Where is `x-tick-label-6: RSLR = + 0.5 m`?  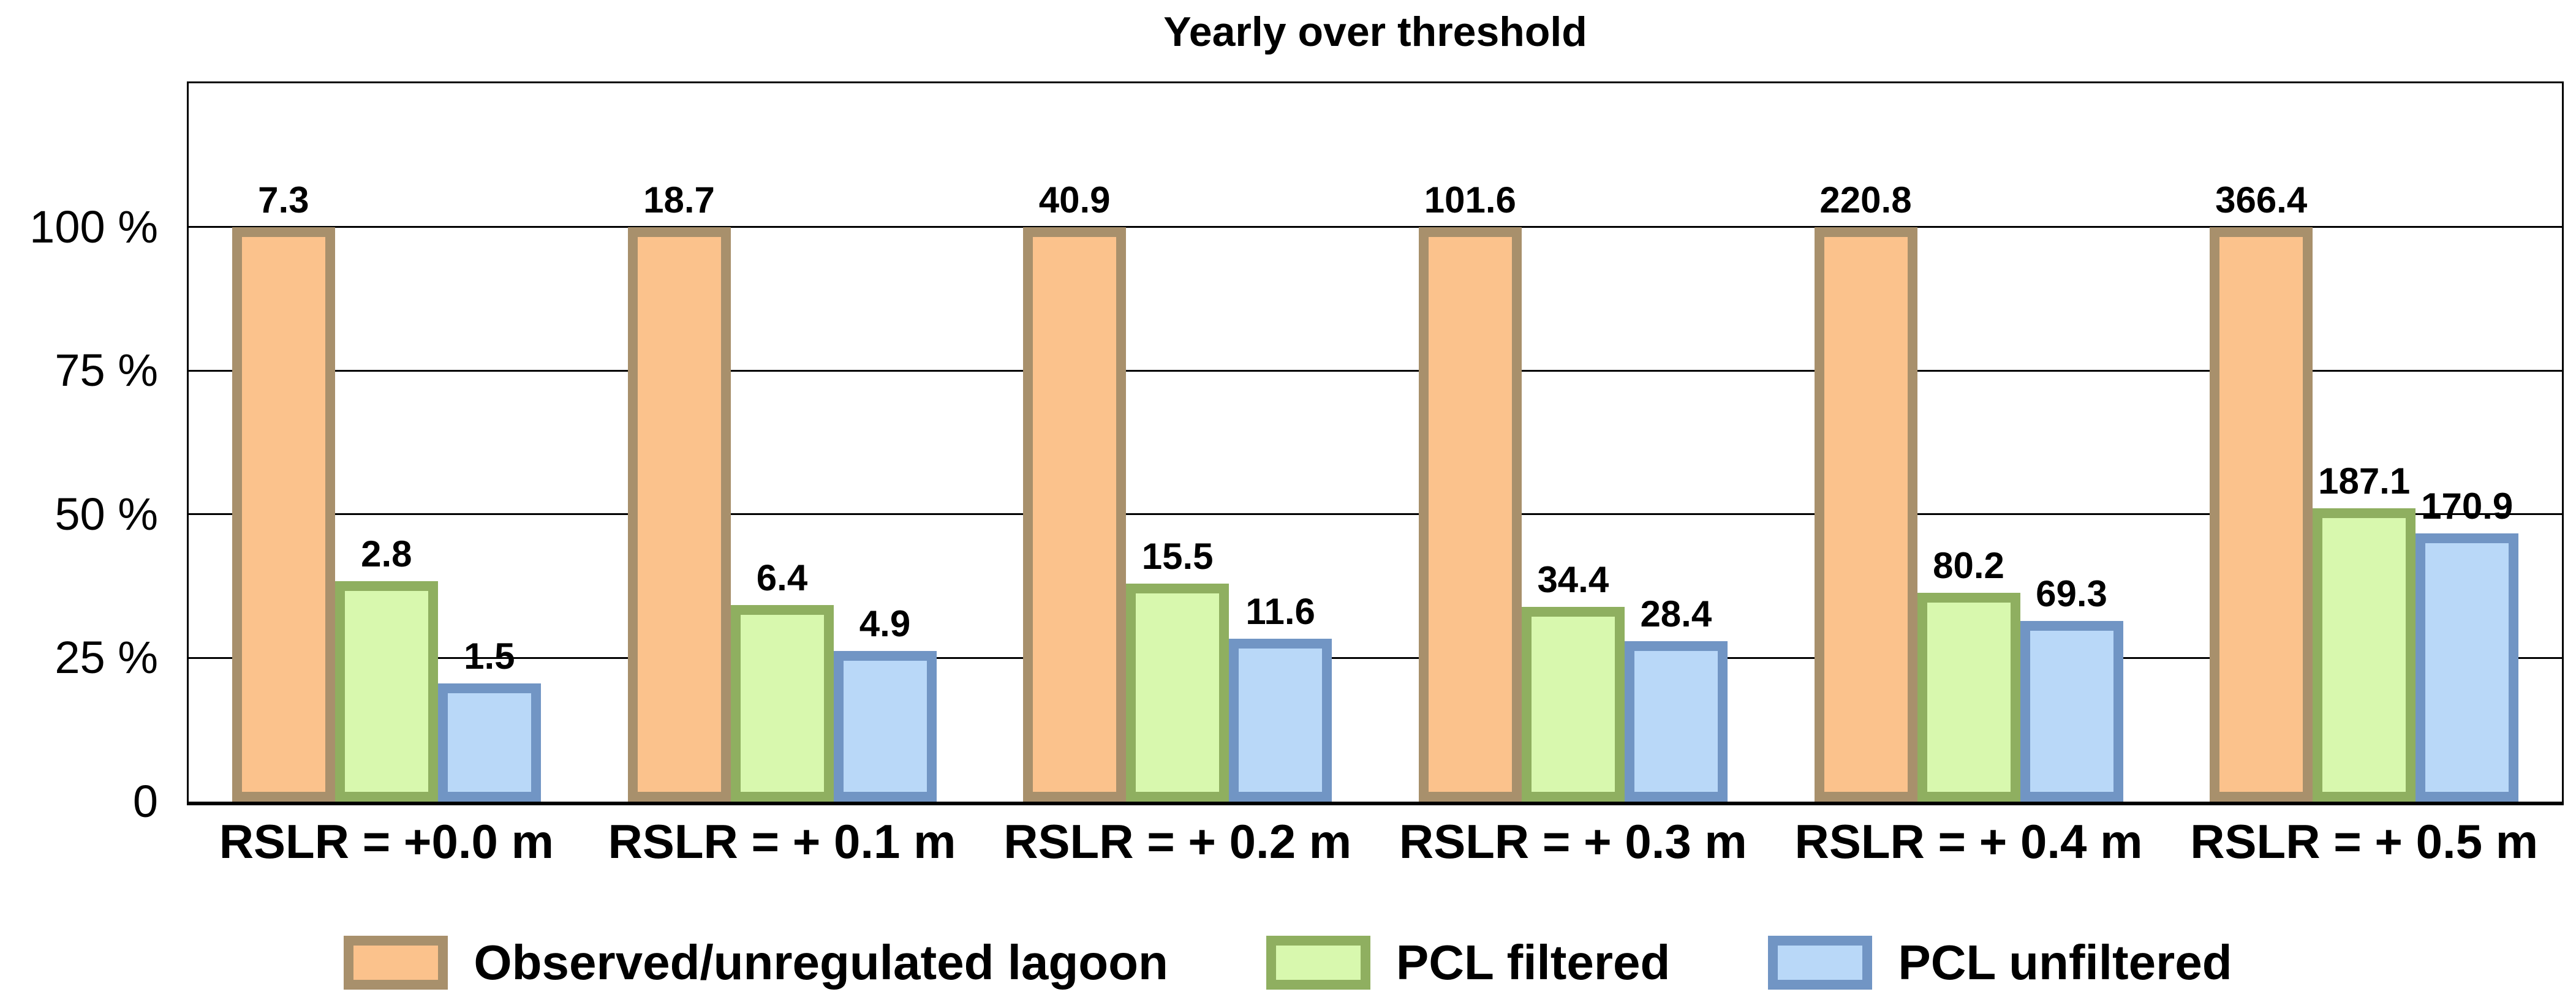
x-tick-label-6: RSLR = + 0.5 m is located at coordinates (2364, 841).